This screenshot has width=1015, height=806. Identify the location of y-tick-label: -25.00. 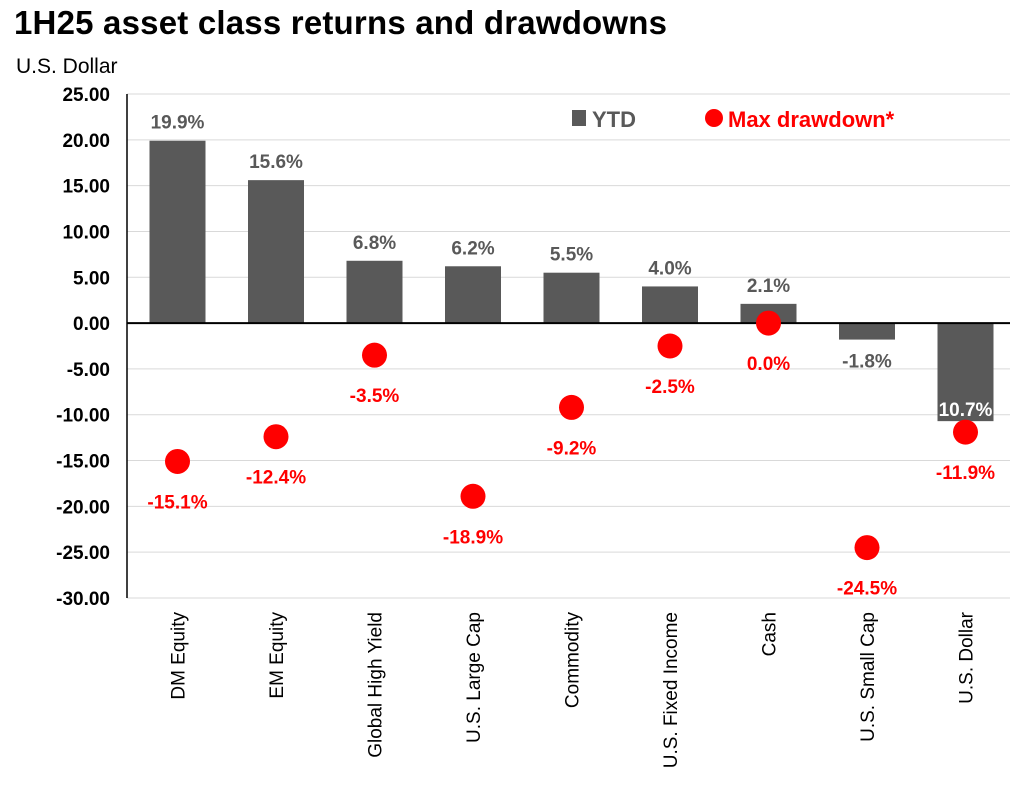
(83, 553).